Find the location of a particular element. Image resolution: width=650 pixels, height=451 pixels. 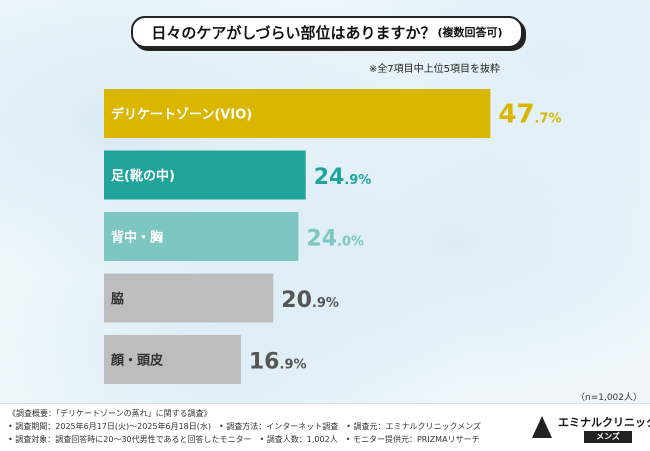

category-label-3: 背中・胸 is located at coordinates (137, 238).